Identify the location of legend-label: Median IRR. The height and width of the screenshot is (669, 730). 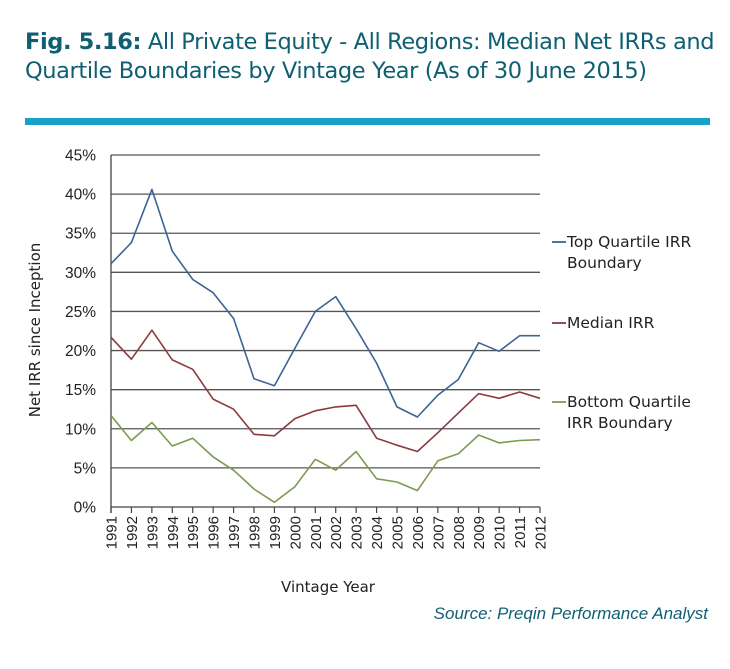
(611, 323).